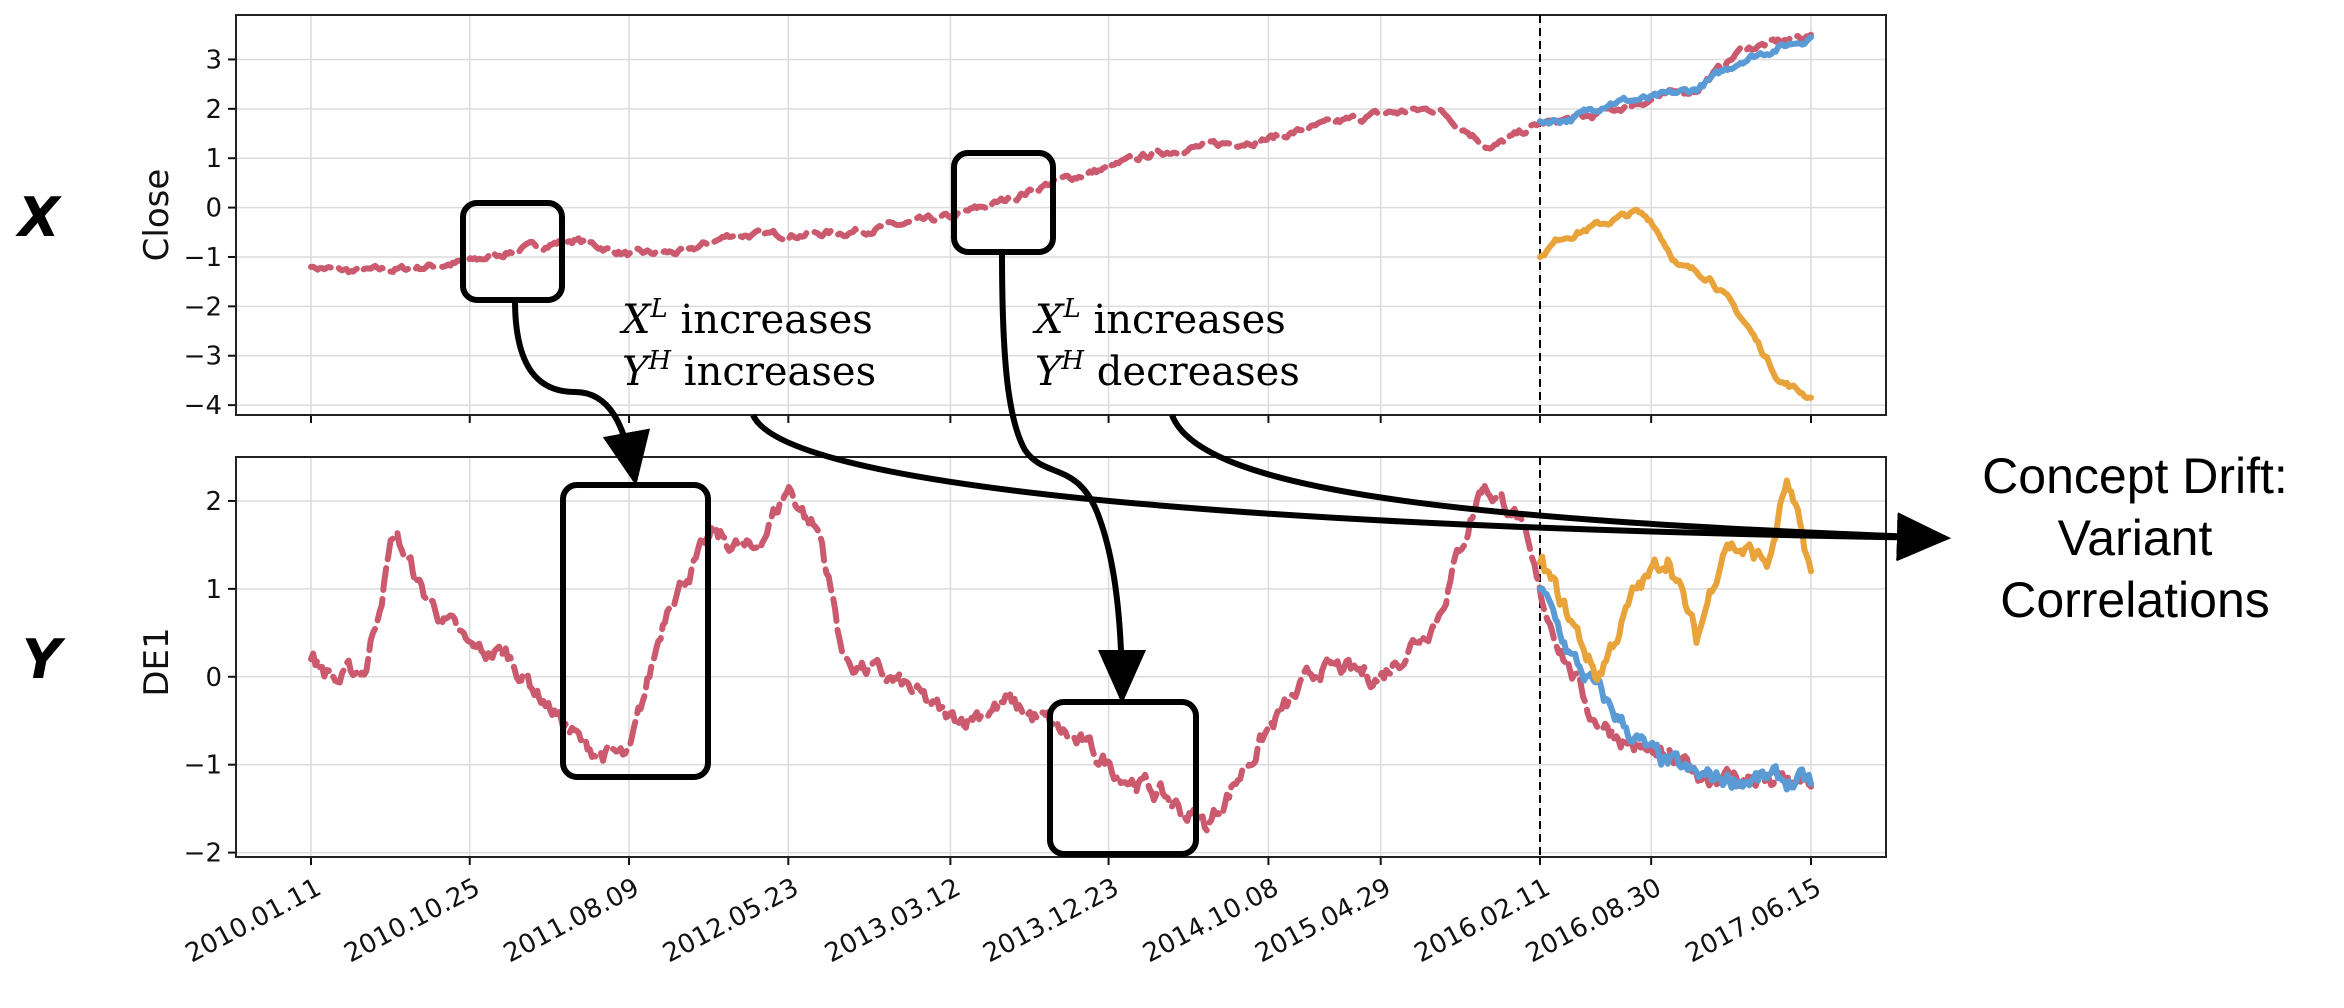 The image size is (2344, 1008). Describe the element at coordinates (1192, 372) in the screenshot. I see `annotation2-line2-text: decreases` at that location.